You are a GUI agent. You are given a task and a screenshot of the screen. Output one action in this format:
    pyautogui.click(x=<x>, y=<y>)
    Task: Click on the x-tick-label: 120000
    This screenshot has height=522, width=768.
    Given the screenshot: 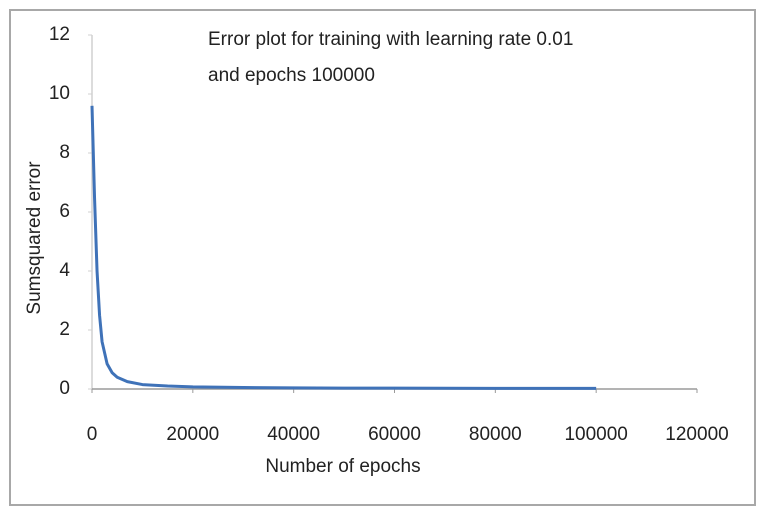 What is the action you would take?
    pyautogui.click(x=696, y=434)
    